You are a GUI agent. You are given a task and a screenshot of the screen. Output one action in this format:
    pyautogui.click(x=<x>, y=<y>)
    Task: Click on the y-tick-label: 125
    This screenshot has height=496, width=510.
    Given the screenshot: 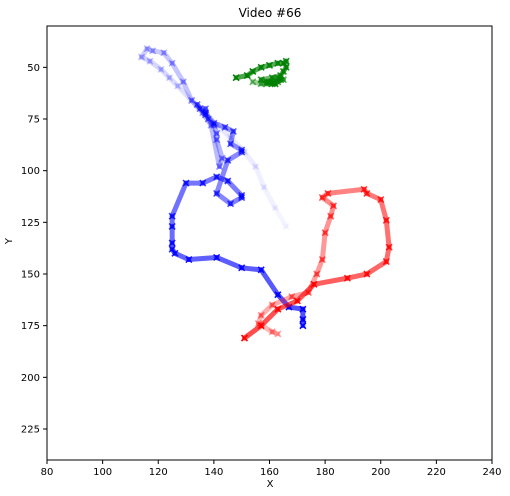 What is the action you would take?
    pyautogui.click(x=30, y=223)
    